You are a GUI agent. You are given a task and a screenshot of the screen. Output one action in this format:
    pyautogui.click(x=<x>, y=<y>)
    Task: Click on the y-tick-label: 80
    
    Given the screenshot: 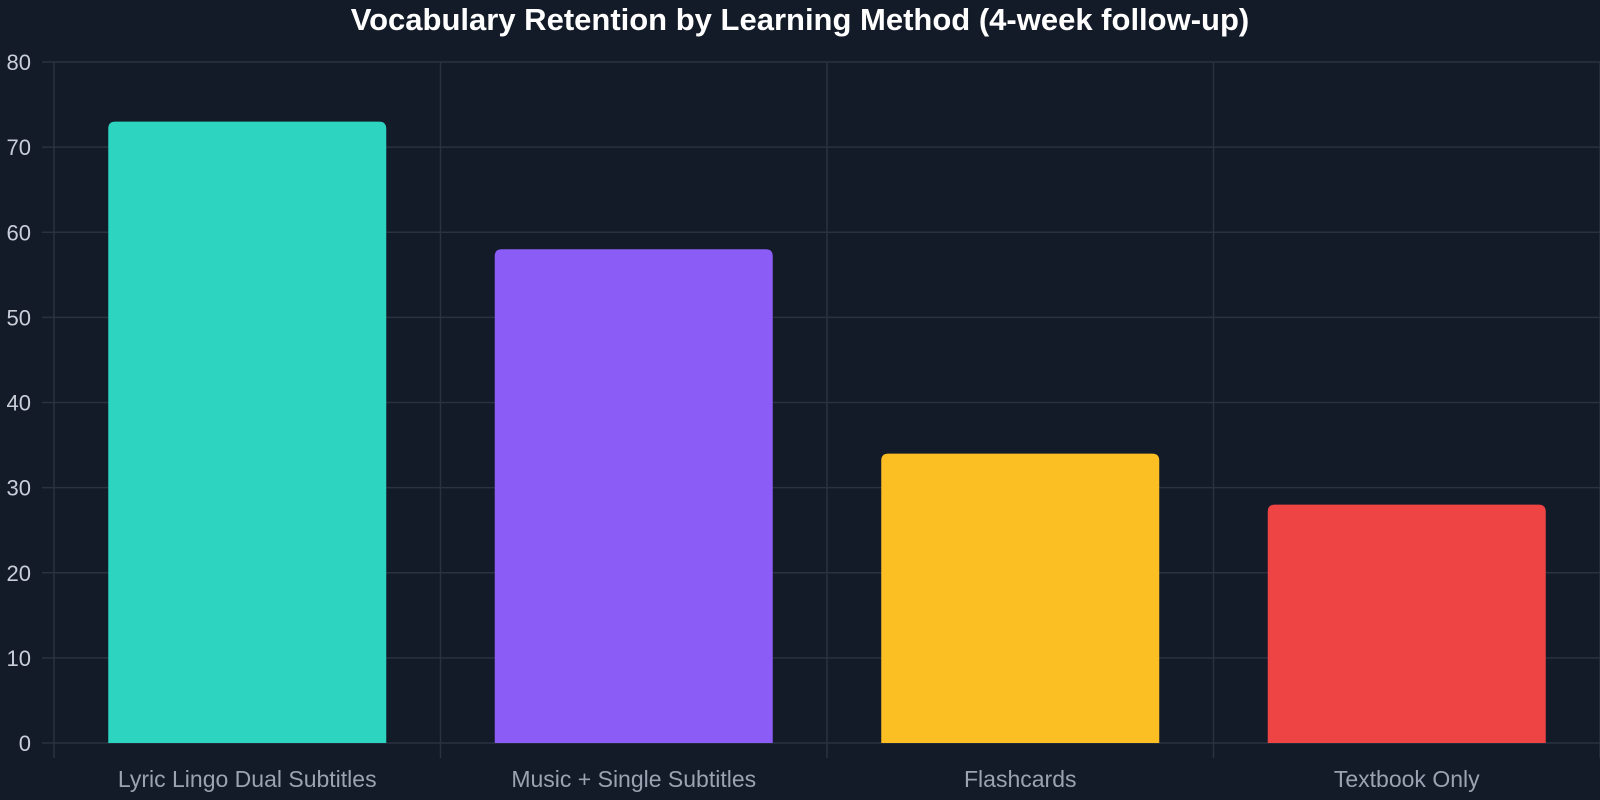 What is the action you would take?
    pyautogui.click(x=19, y=62)
    